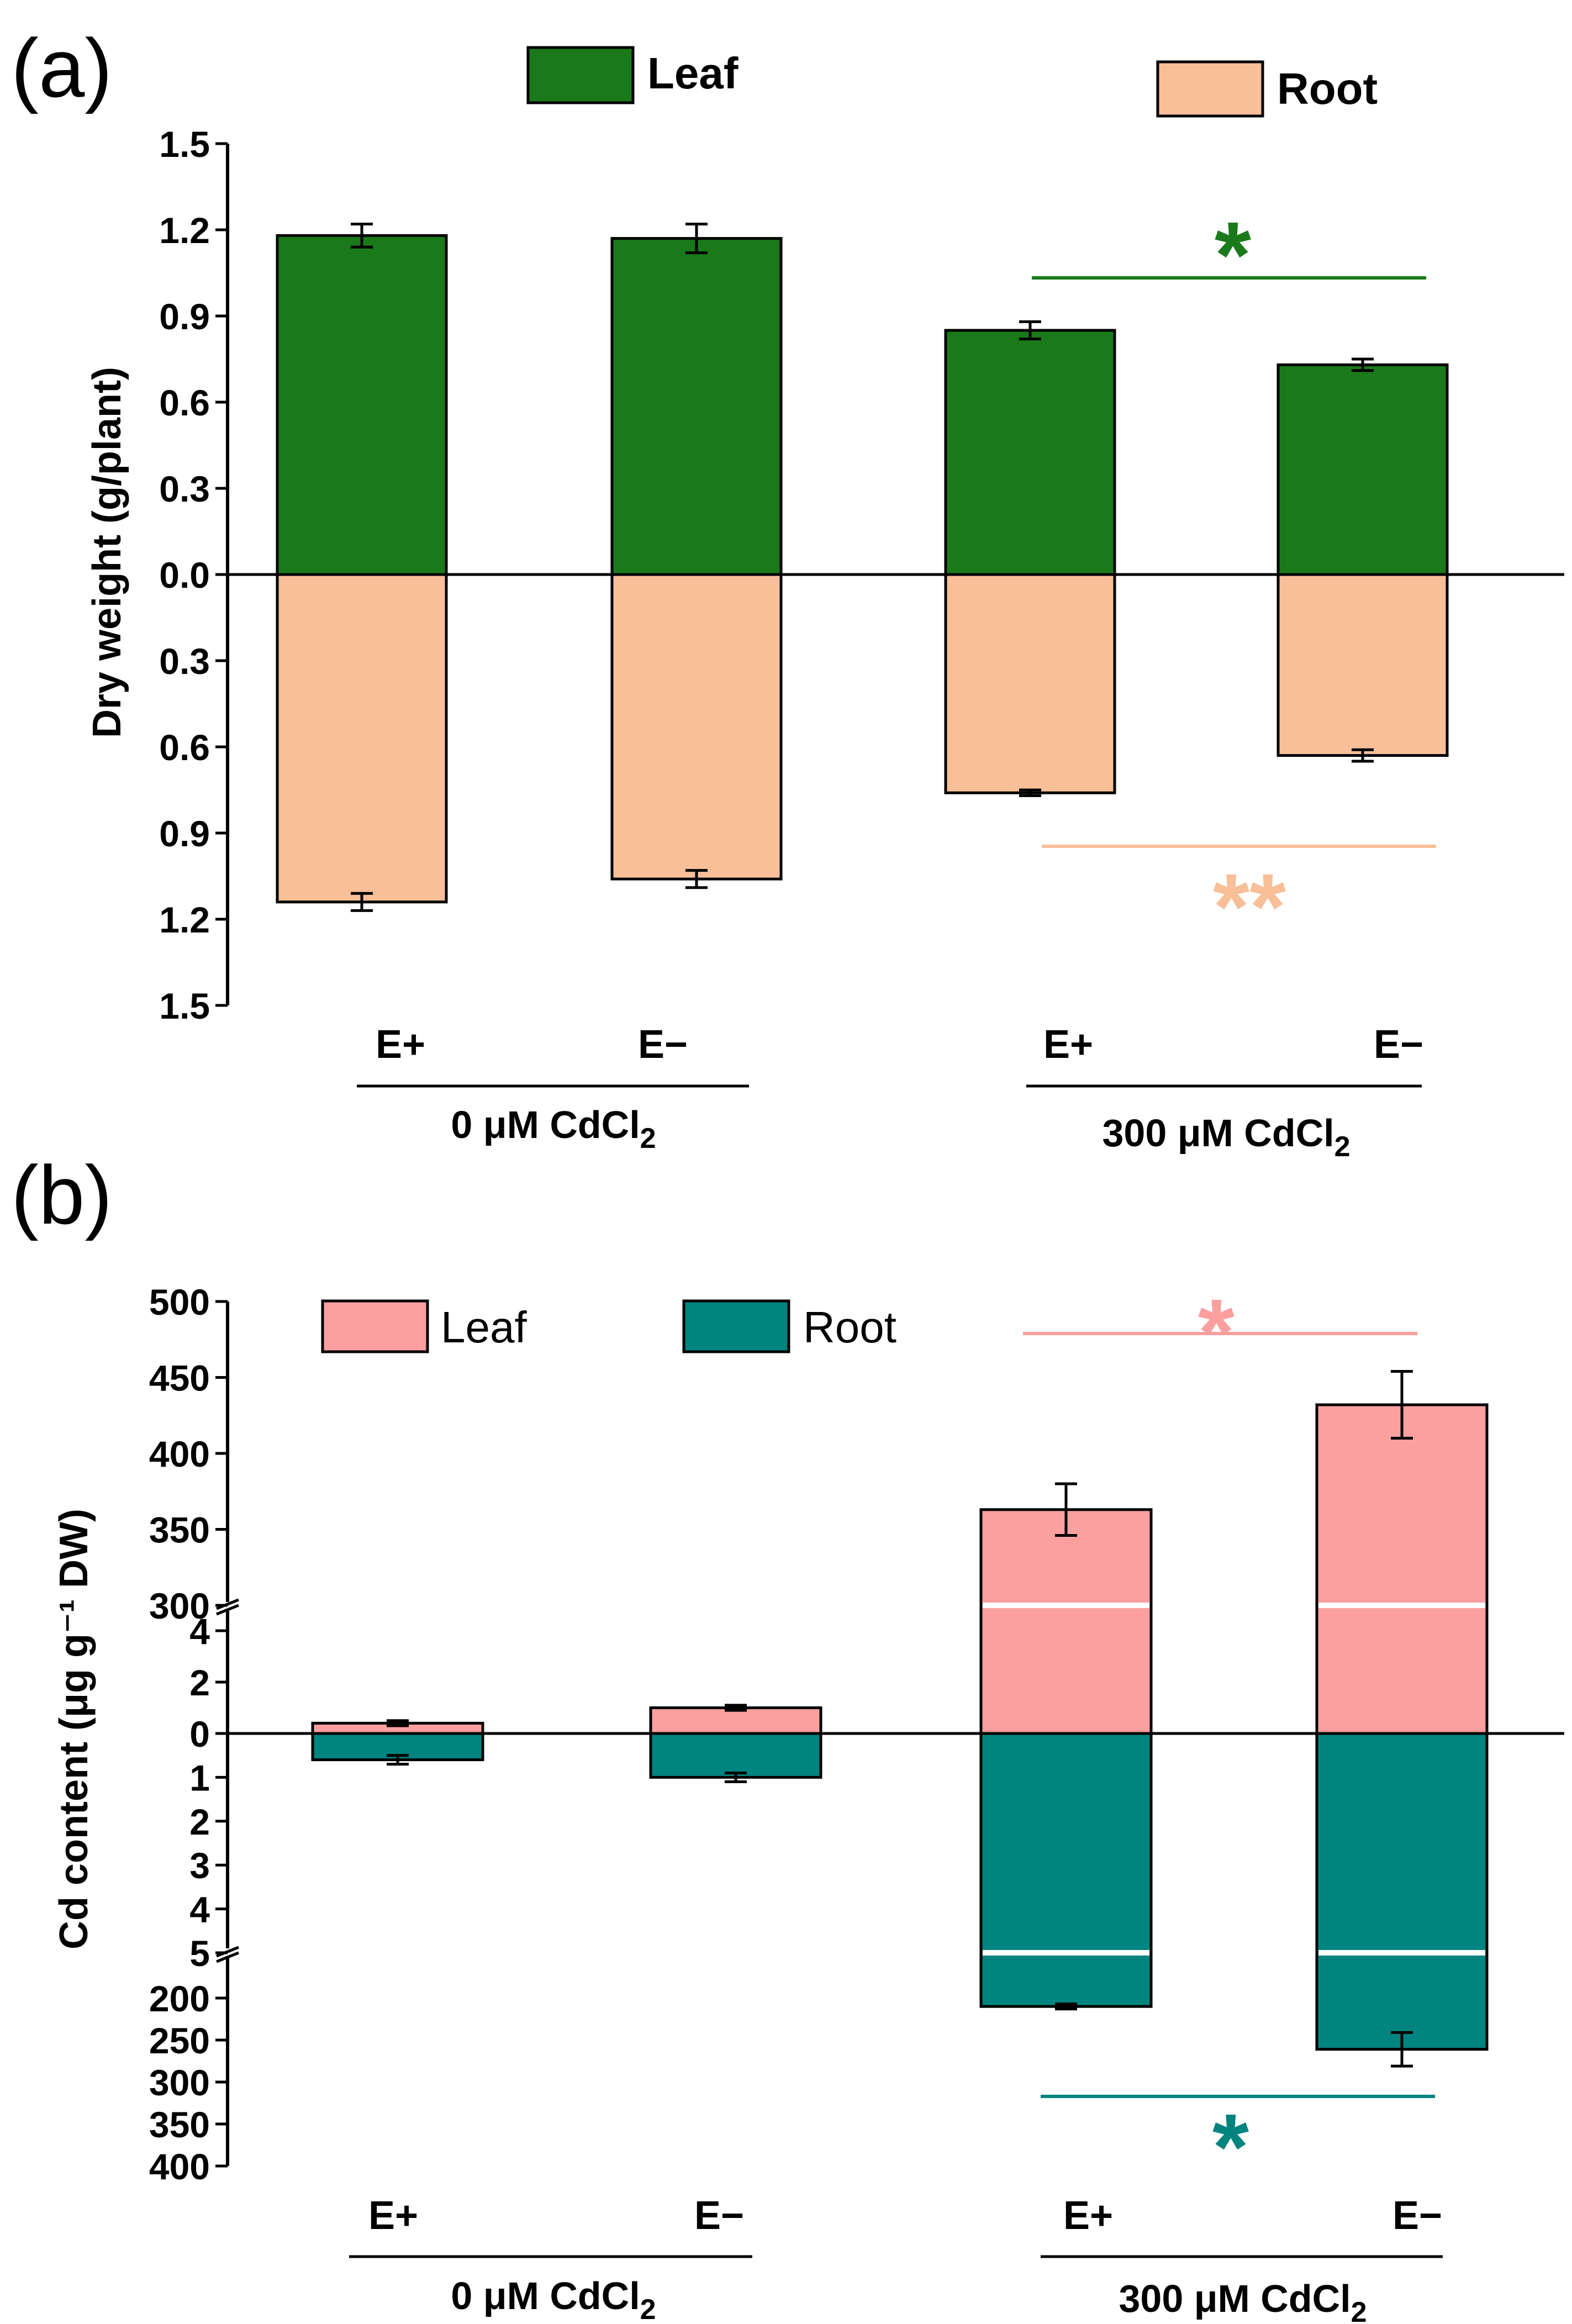  What do you see at coordinates (184, 747) in the screenshot?
I see `y-tick-label-7: 0.6` at bounding box center [184, 747].